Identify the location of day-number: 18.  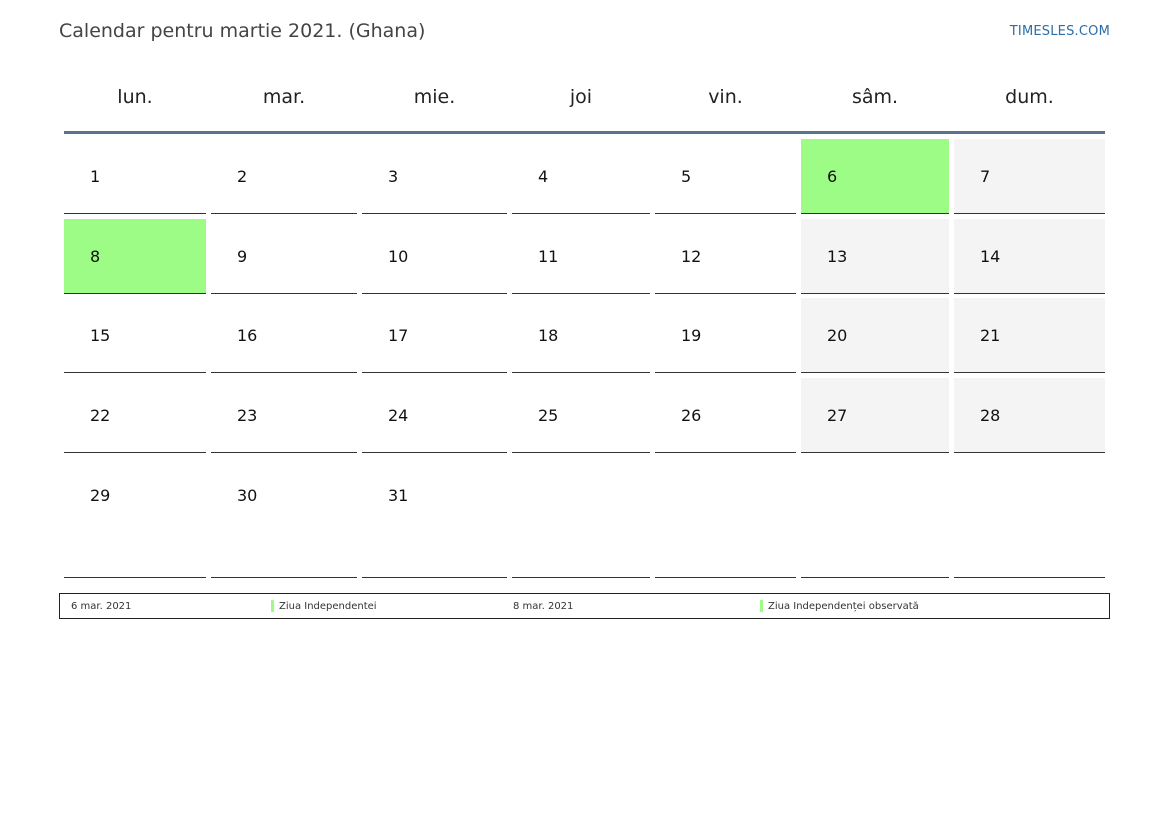
(548, 335).